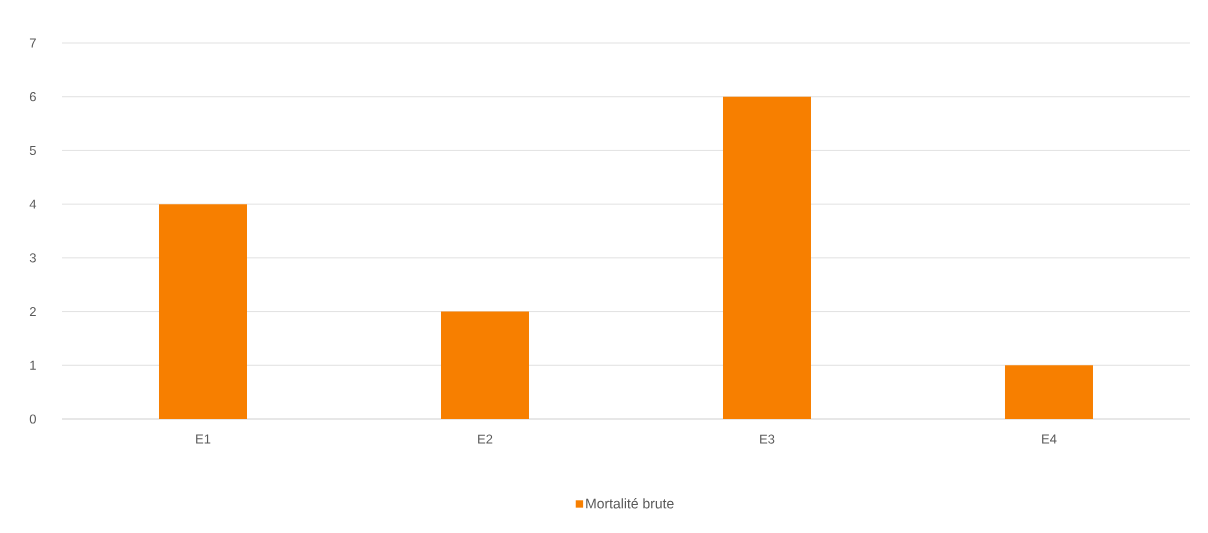  What do you see at coordinates (32, 43) in the screenshot?
I see `y-tick-label: 7` at bounding box center [32, 43].